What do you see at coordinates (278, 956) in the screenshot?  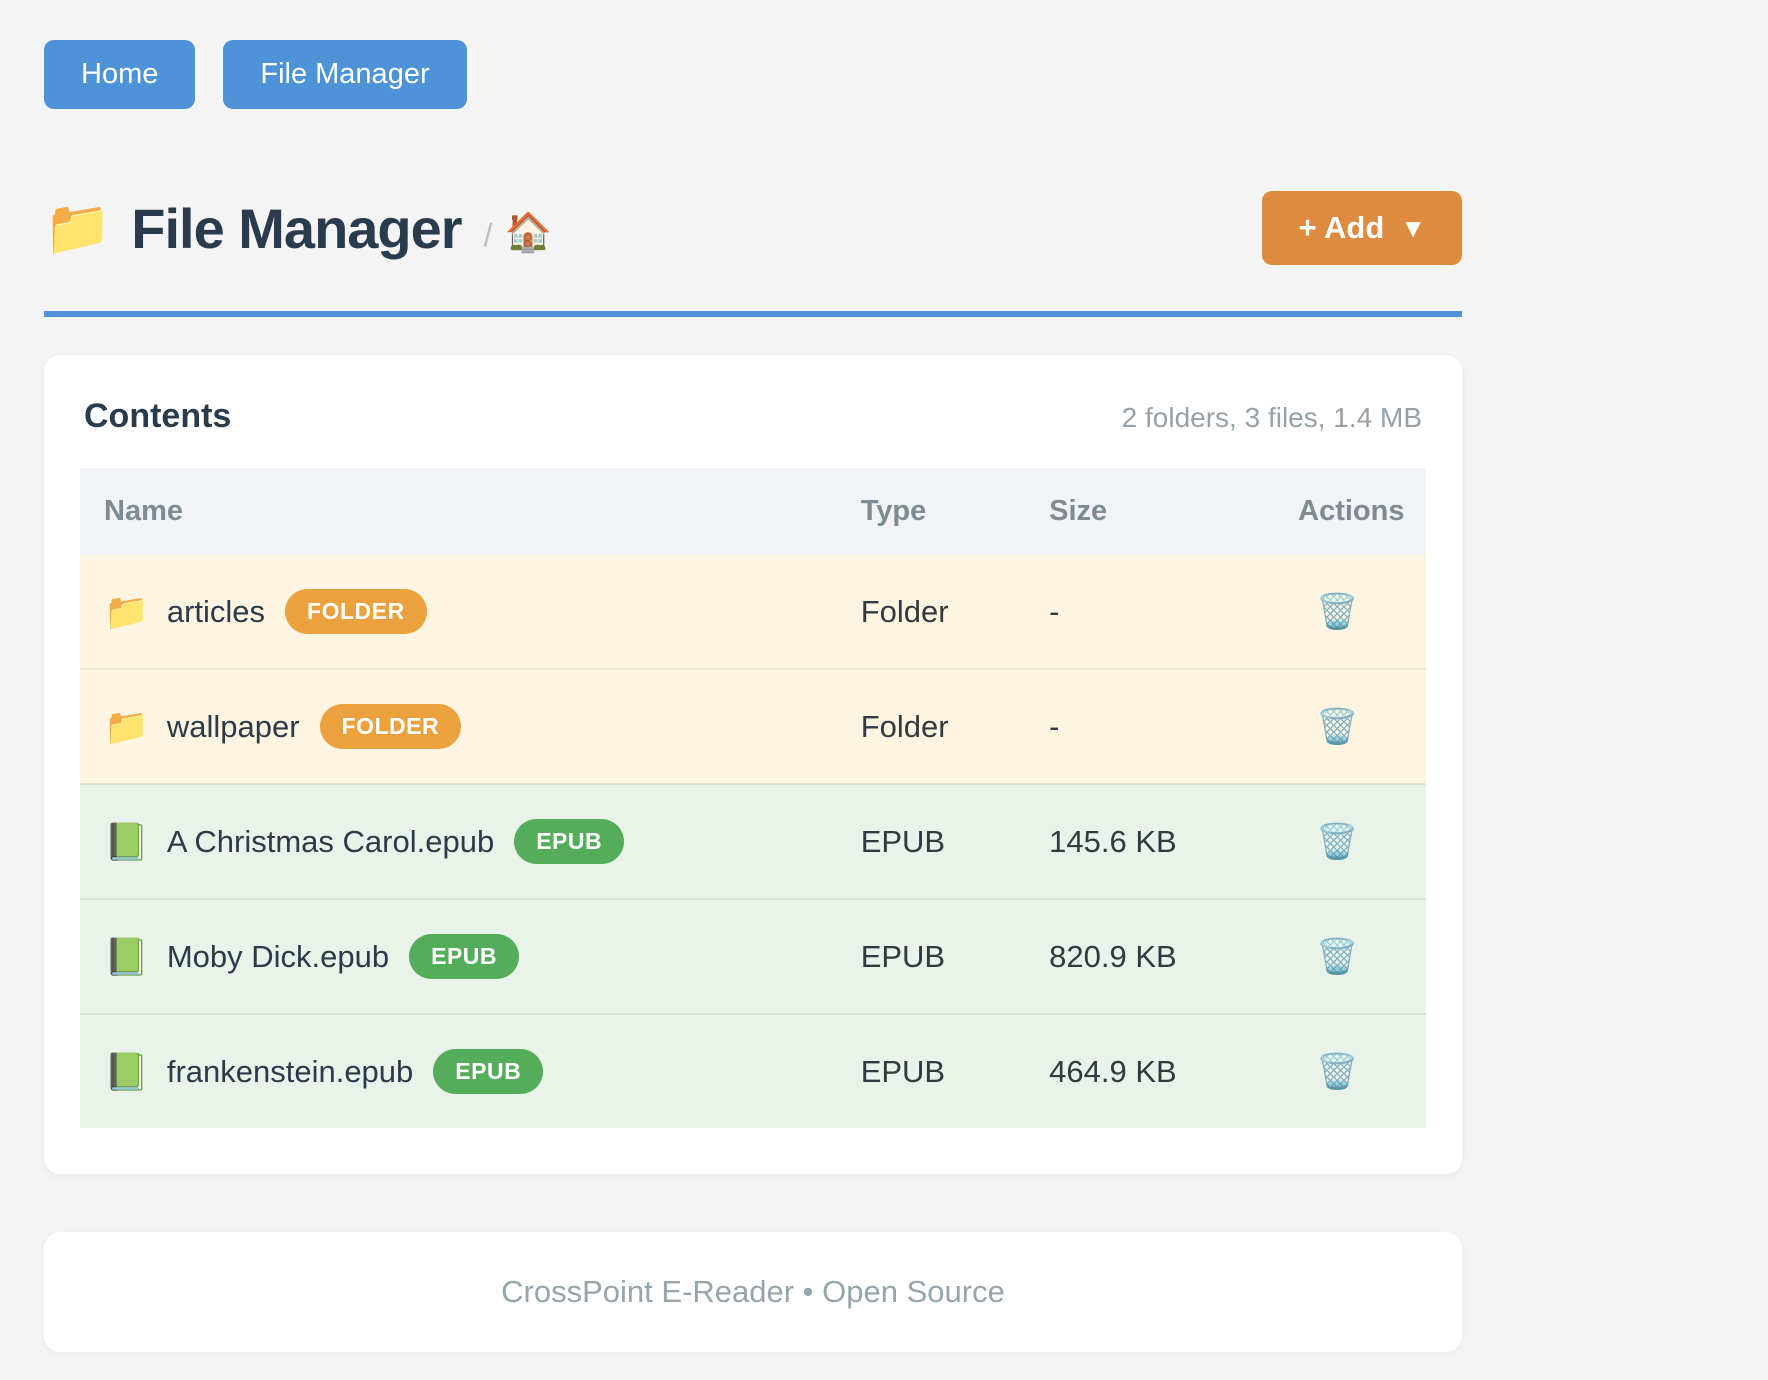 I see `file-name: Moby Dick.epub` at bounding box center [278, 956].